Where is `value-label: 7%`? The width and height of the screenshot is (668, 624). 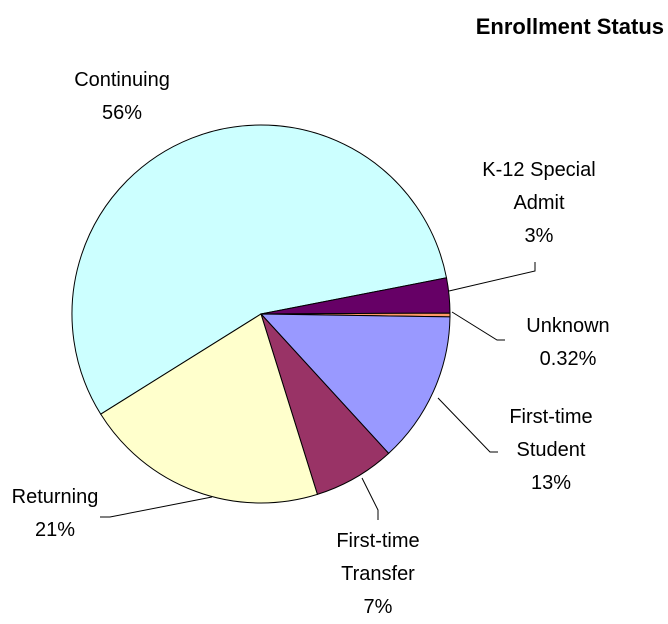
value-label: 7% is located at coordinates (378, 607).